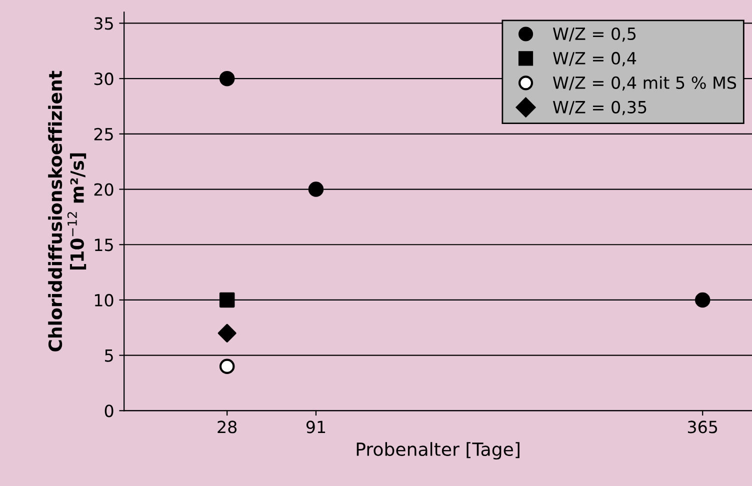 This screenshot has height=486, width=752. Describe the element at coordinates (703, 427) in the screenshot. I see `x-tick-label: 365` at that location.